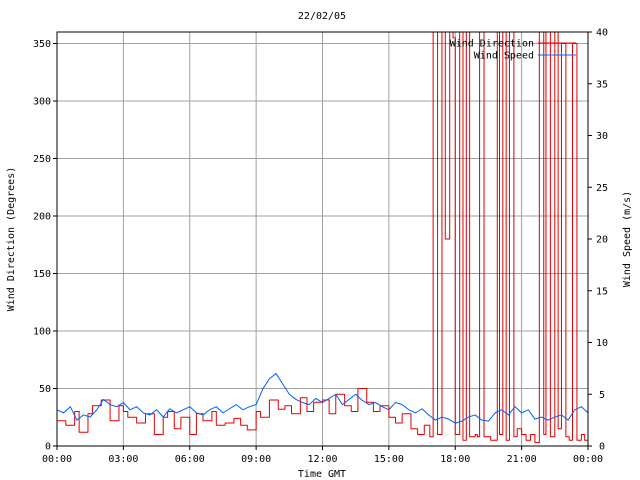 The image size is (640, 480). Describe the element at coordinates (602, 343) in the screenshot. I see `y2-tick-label: 10` at that location.